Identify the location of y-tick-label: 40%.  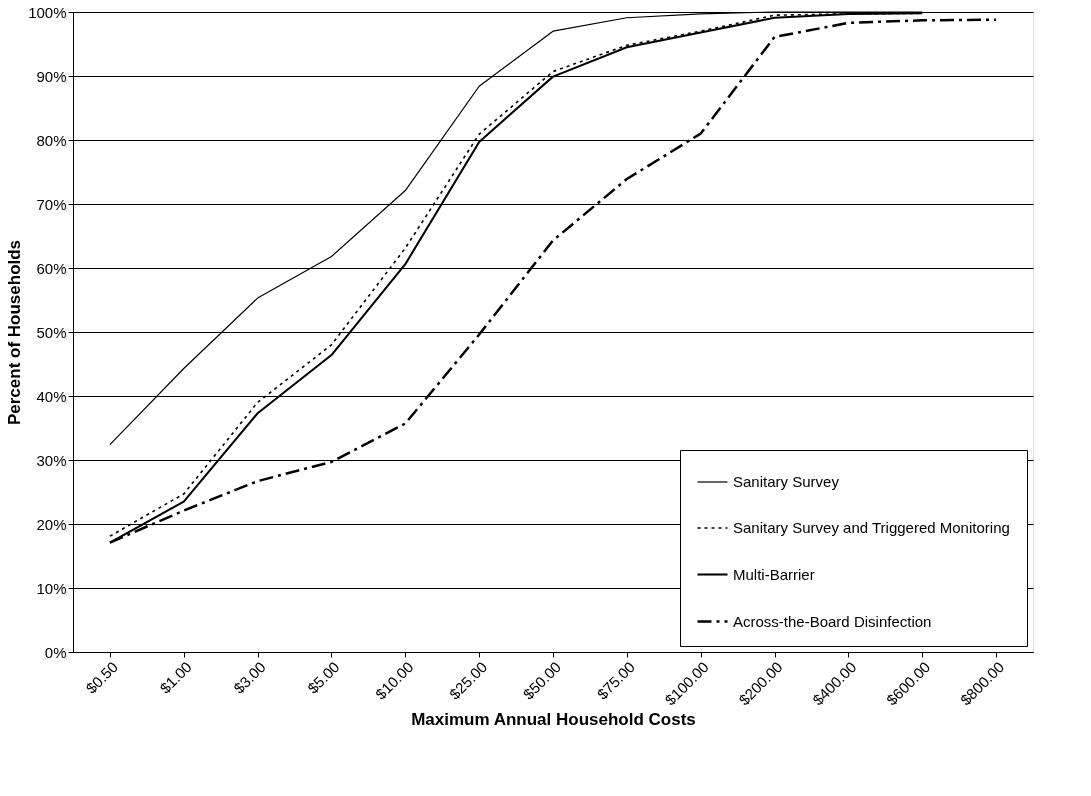
(51, 396).